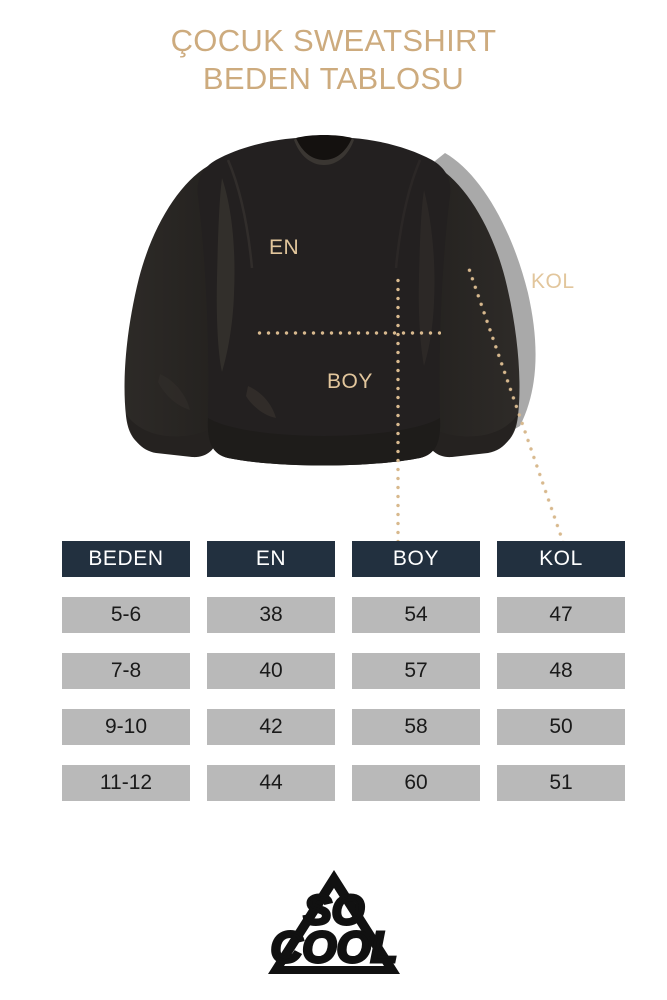 The width and height of the screenshot is (667, 1000). I want to click on cell-boy: 58, so click(416, 727).